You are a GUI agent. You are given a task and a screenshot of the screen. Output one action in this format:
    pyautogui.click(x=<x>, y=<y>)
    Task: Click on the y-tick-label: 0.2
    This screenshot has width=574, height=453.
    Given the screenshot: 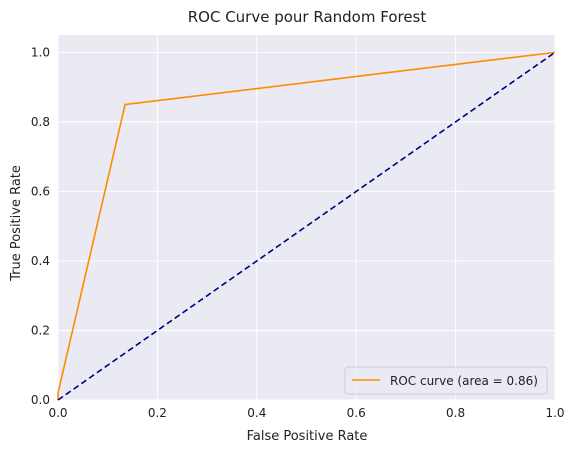 What is the action you would take?
    pyautogui.click(x=40, y=330)
    